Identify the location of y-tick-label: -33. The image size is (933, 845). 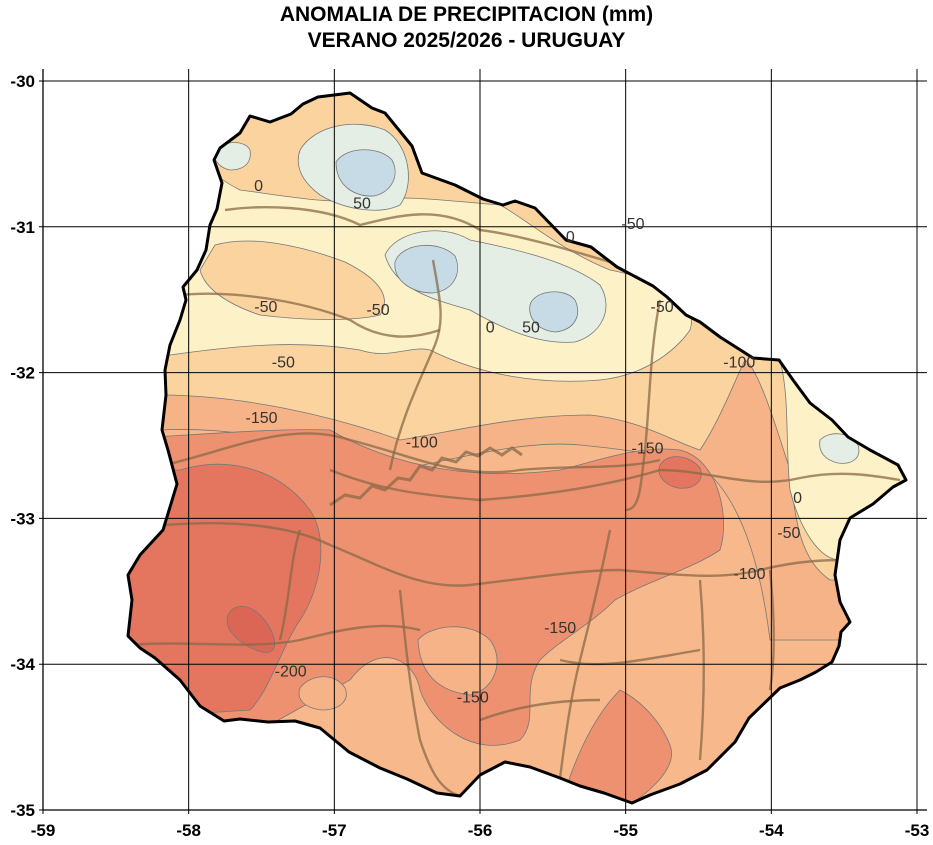
(22, 518).